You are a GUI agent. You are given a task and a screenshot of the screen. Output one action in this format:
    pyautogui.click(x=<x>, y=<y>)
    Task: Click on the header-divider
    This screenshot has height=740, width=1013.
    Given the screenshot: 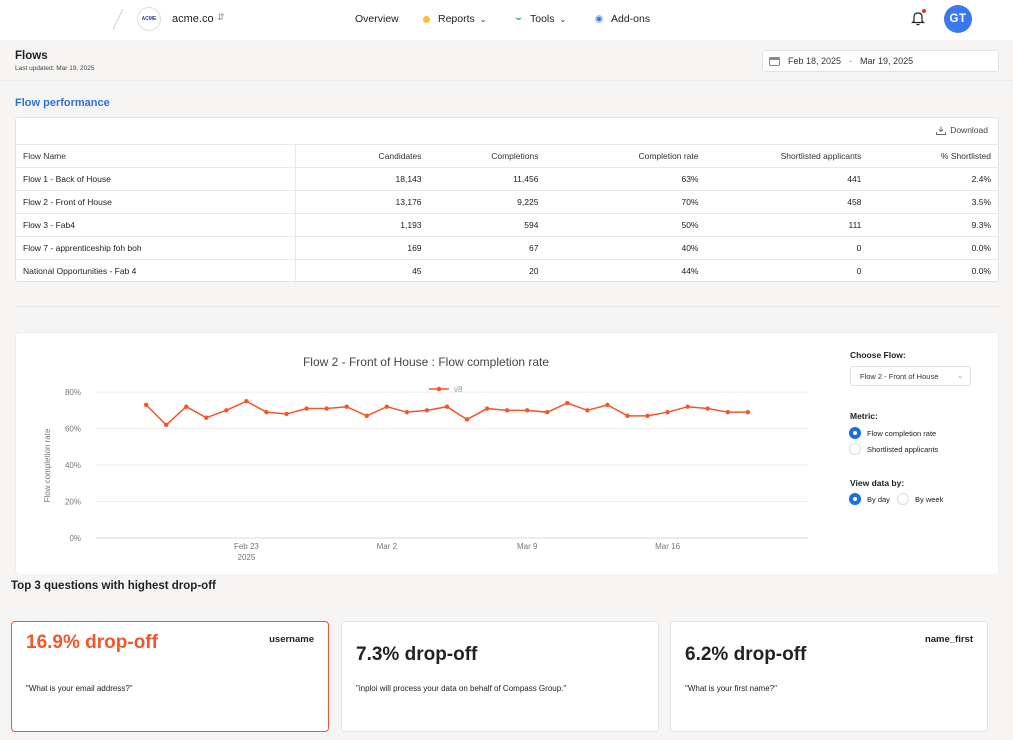 What is the action you would take?
    pyautogui.click(x=506, y=80)
    